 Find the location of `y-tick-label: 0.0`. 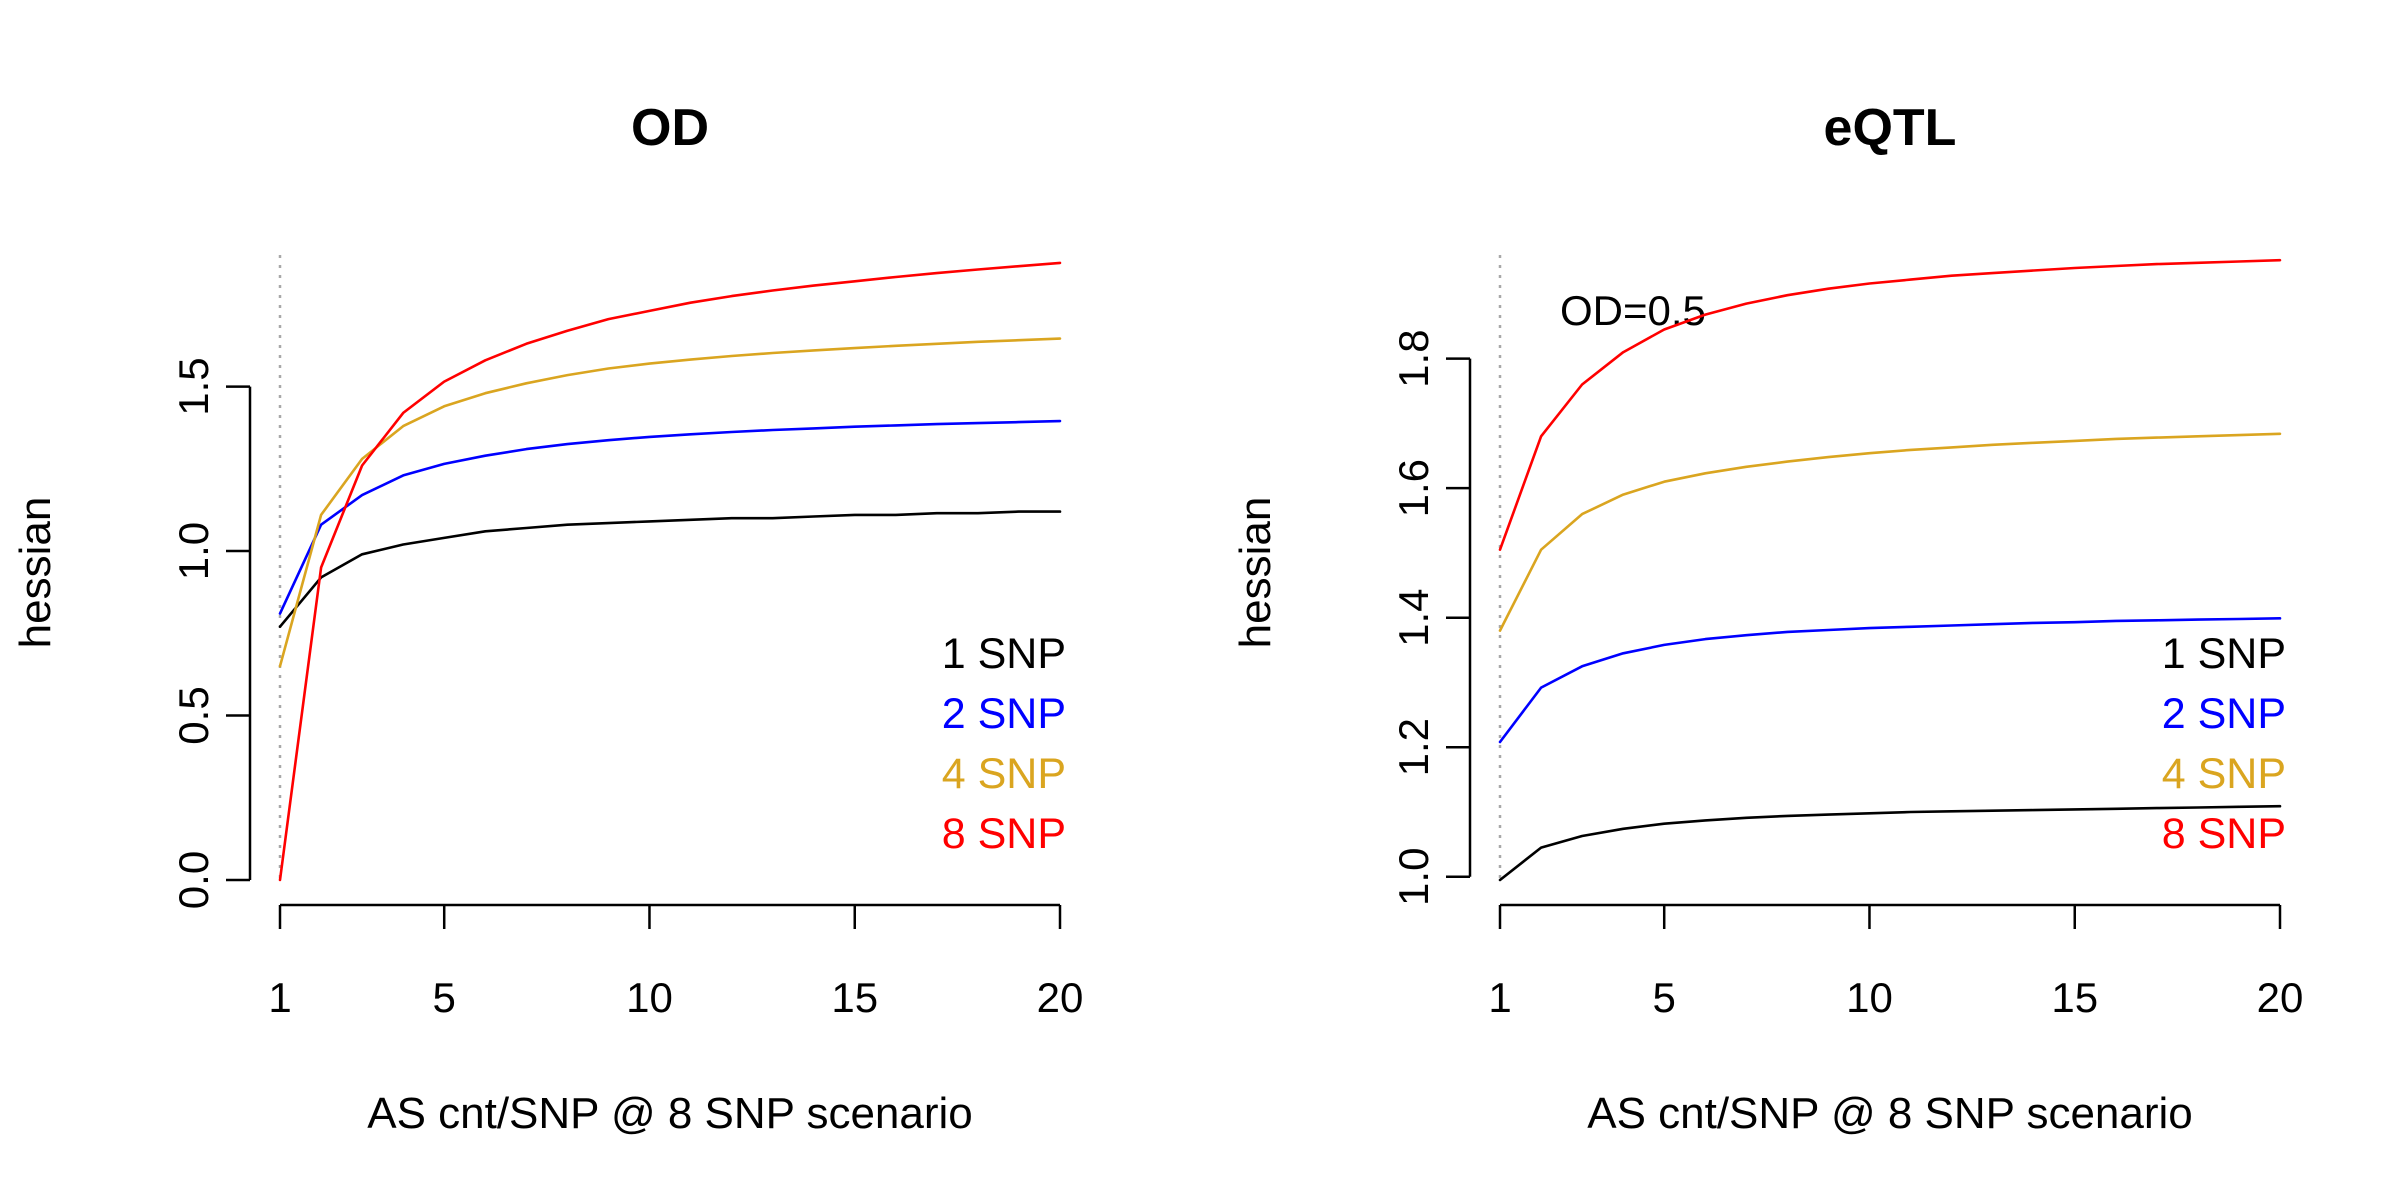

y-tick-label: 0.0 is located at coordinates (193, 880).